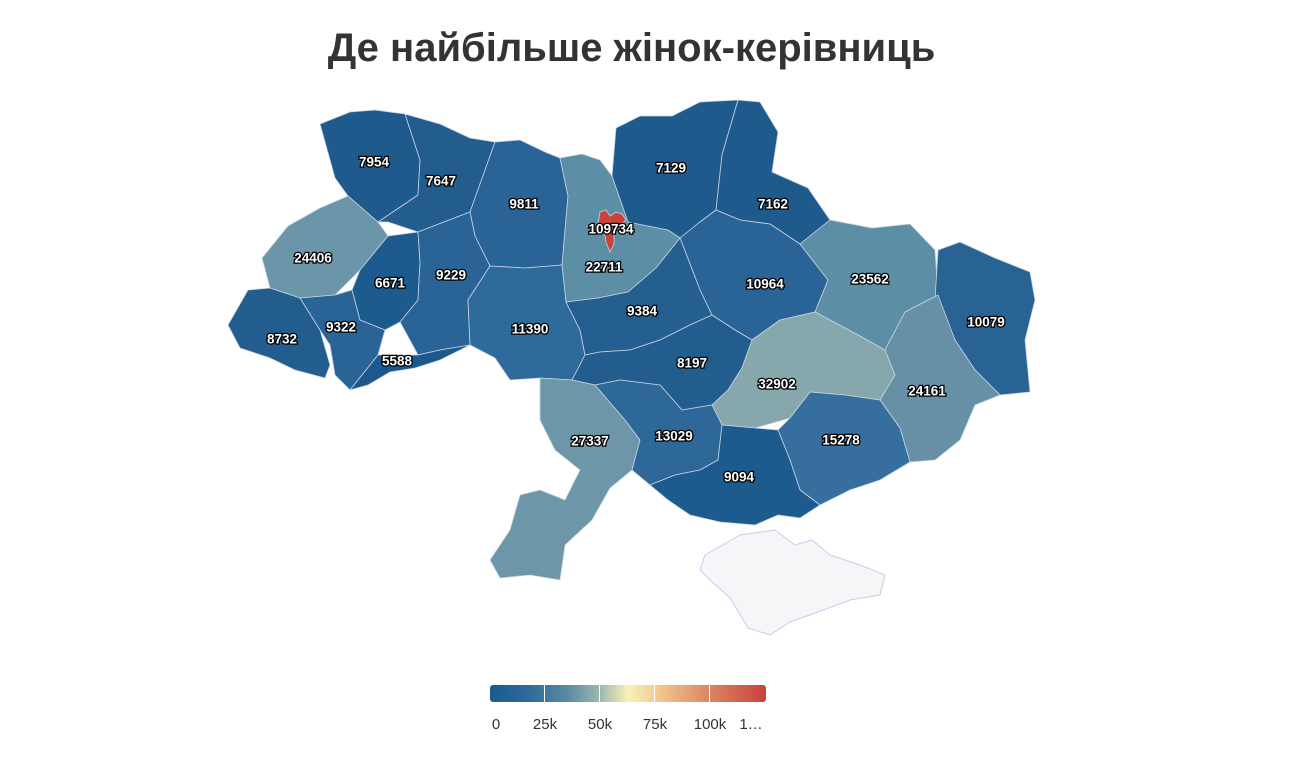  I want to click on region-chernivtsi, so click(410, 367).